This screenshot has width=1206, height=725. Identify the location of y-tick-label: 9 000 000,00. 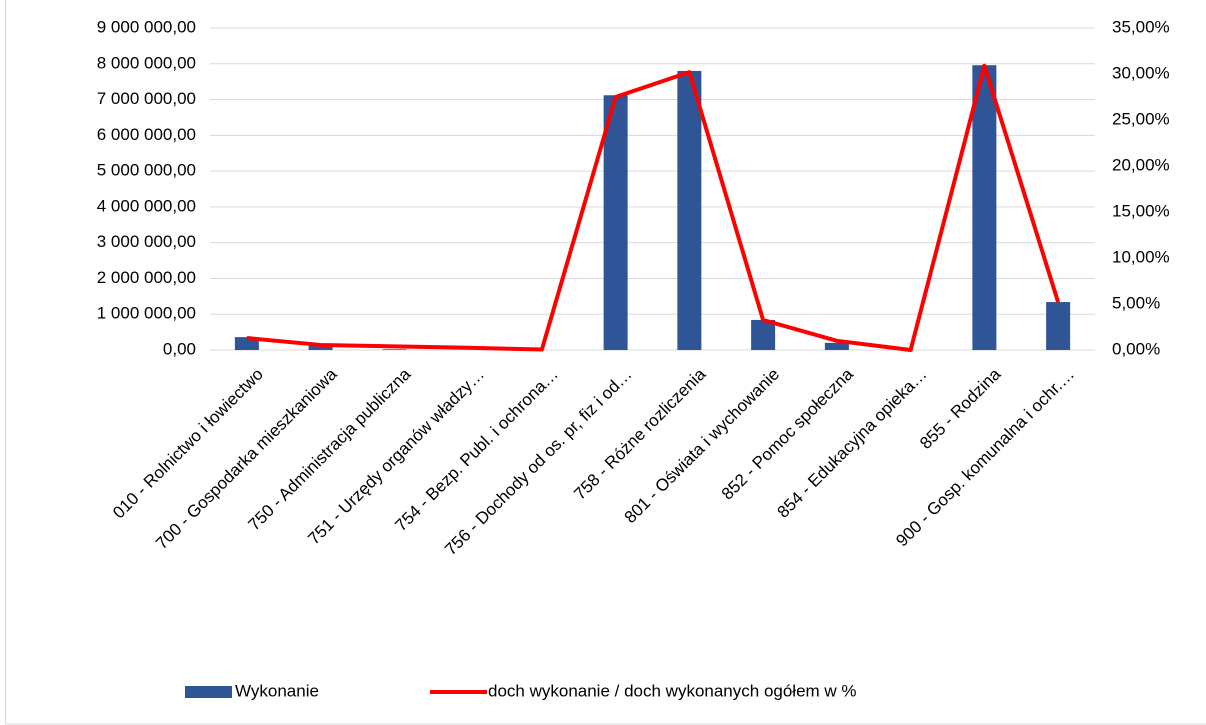
(146, 26).